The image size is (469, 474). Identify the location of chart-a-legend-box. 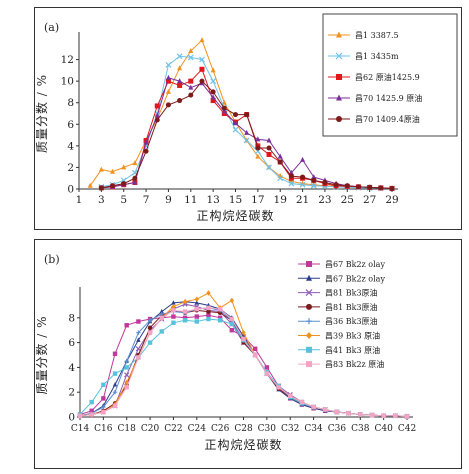
(390, 75).